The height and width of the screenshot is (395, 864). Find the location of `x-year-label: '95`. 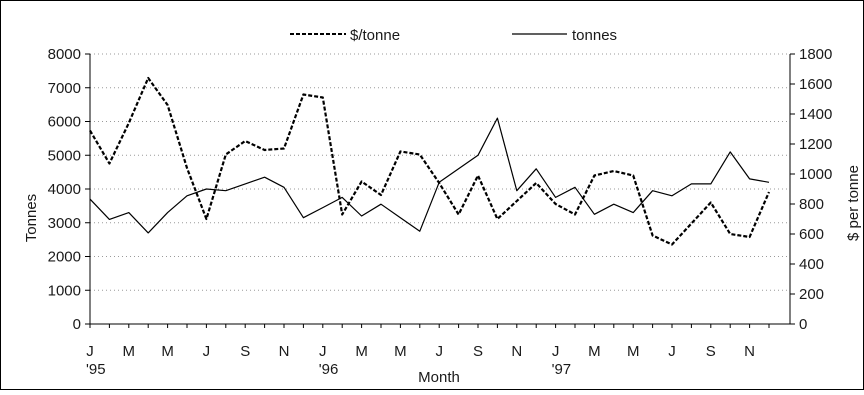

x-year-label: '95 is located at coordinates (96, 369).